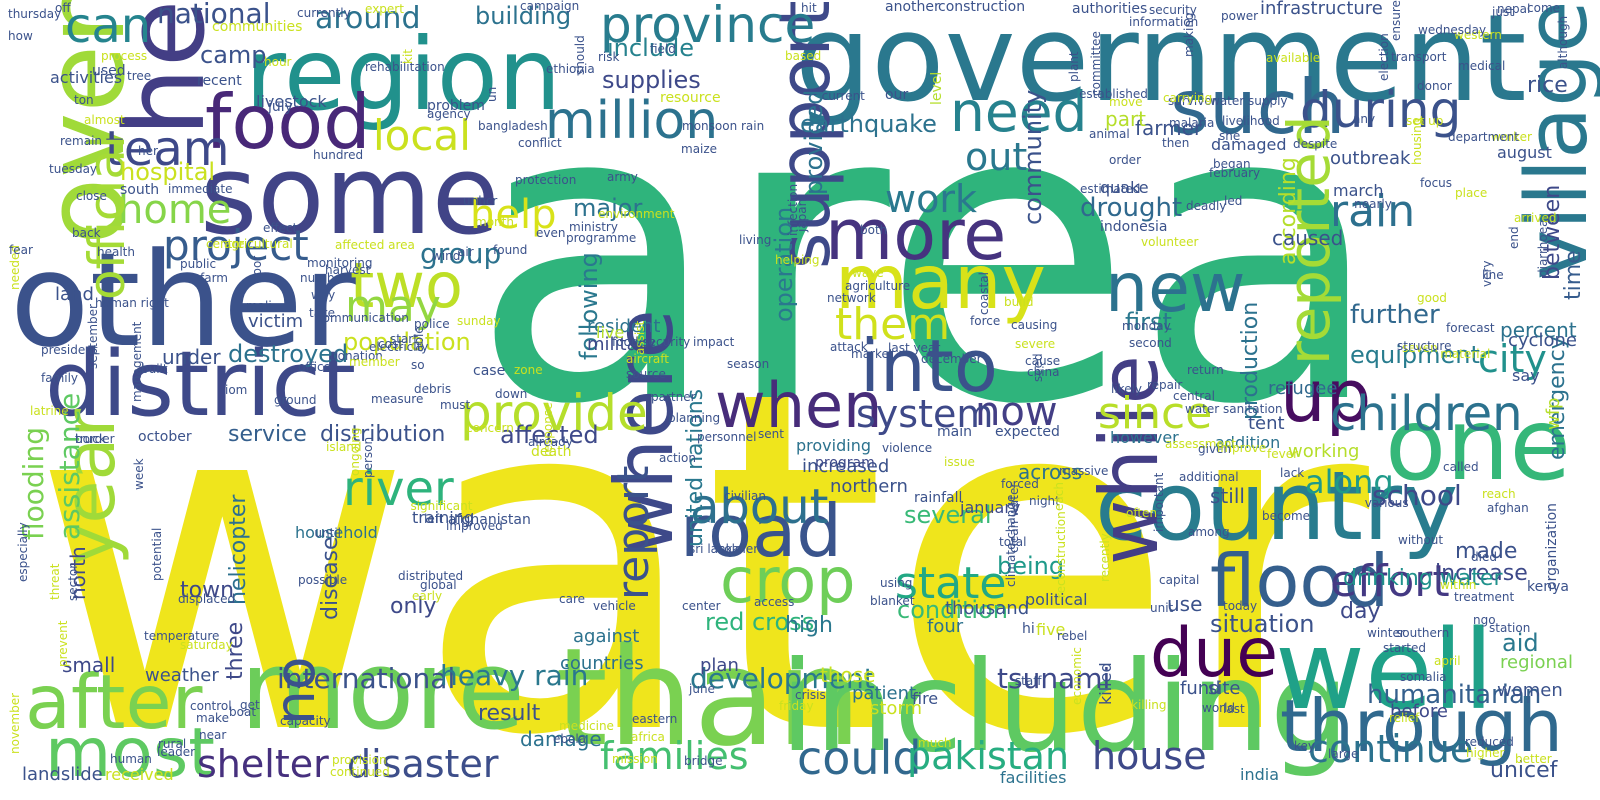  I want to click on word-four: four, so click(945, 627).